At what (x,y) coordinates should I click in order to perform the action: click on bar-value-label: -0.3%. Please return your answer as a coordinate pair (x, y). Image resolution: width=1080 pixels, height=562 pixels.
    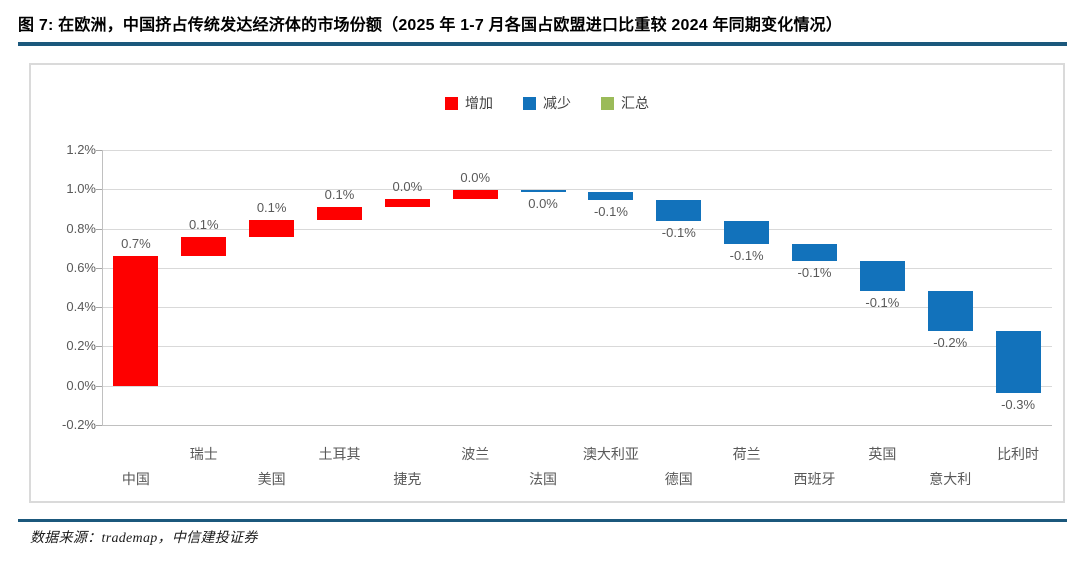
    Looking at the image, I should click on (1018, 405).